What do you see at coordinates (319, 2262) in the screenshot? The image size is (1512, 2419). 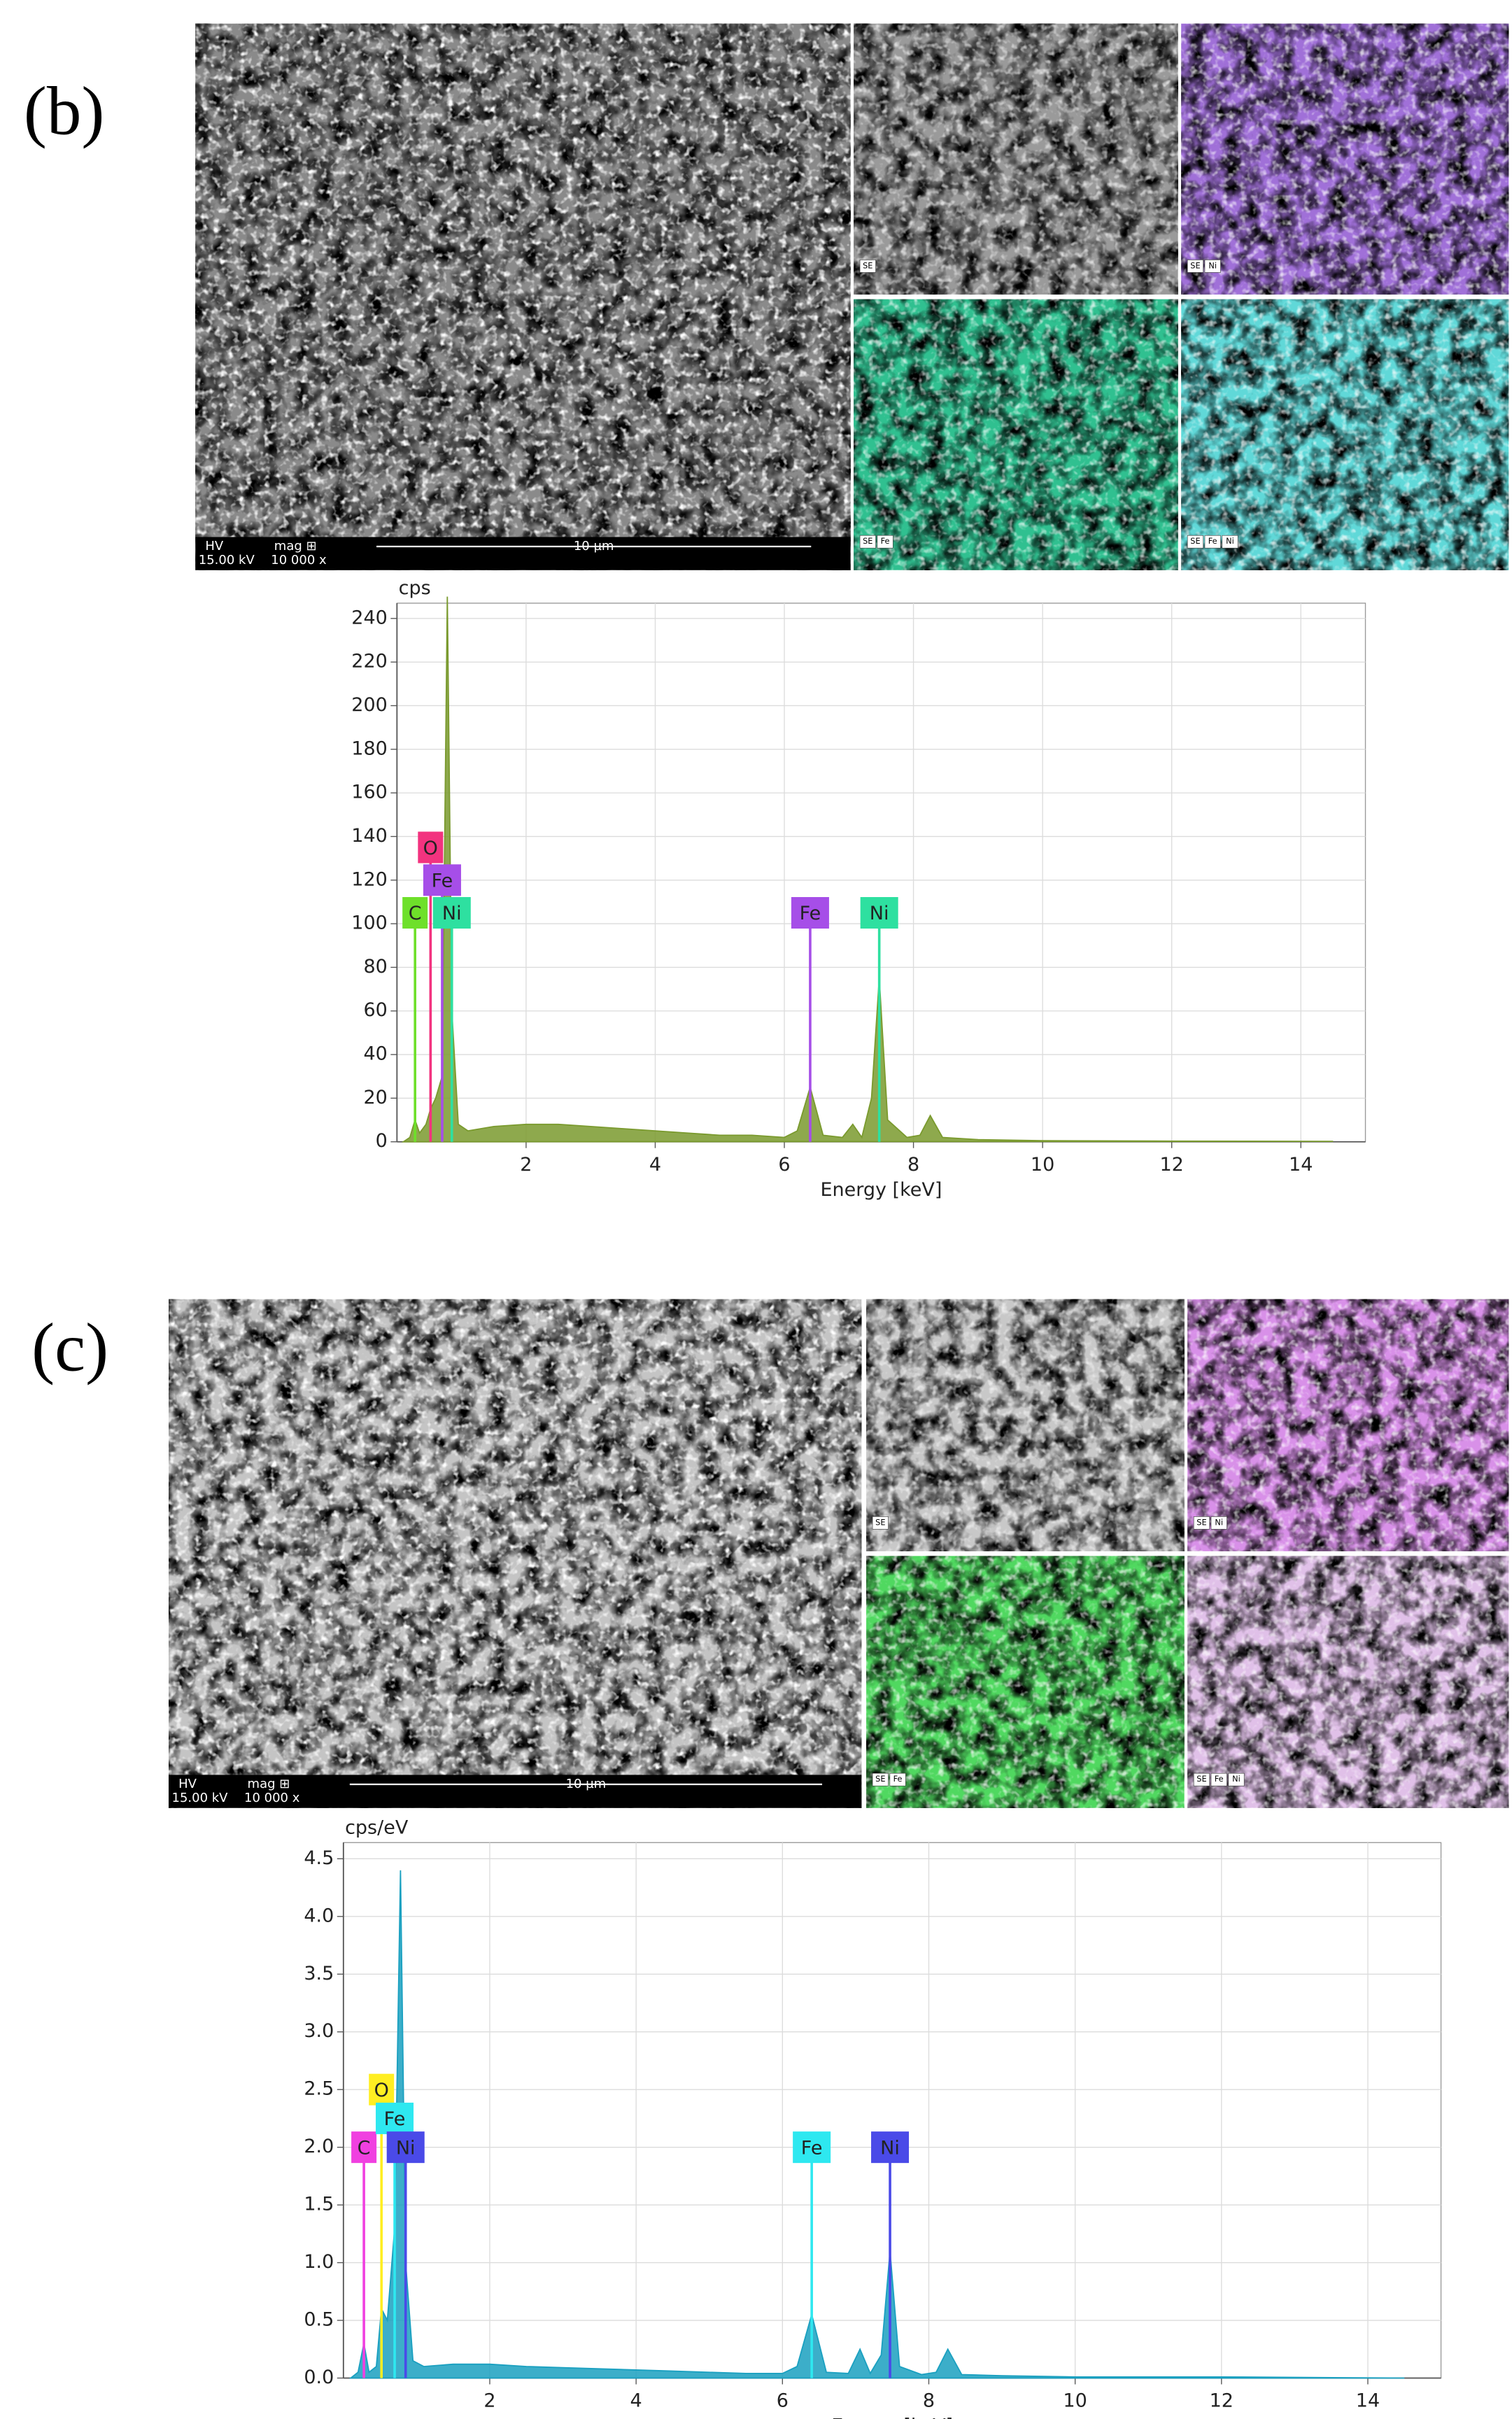 I see `y-tick-label: 1.0` at bounding box center [319, 2262].